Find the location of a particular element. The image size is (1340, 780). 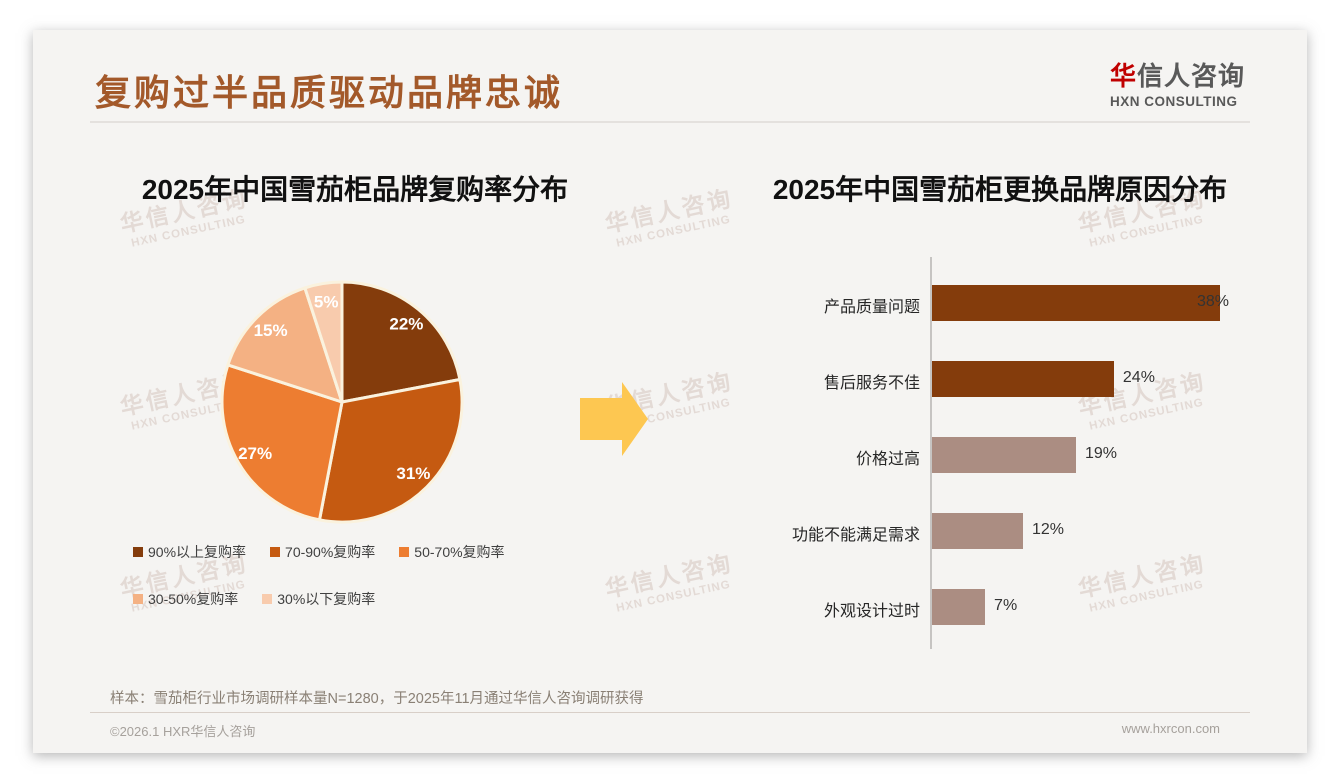

bar-value-label: 12% is located at coordinates (1047, 529).